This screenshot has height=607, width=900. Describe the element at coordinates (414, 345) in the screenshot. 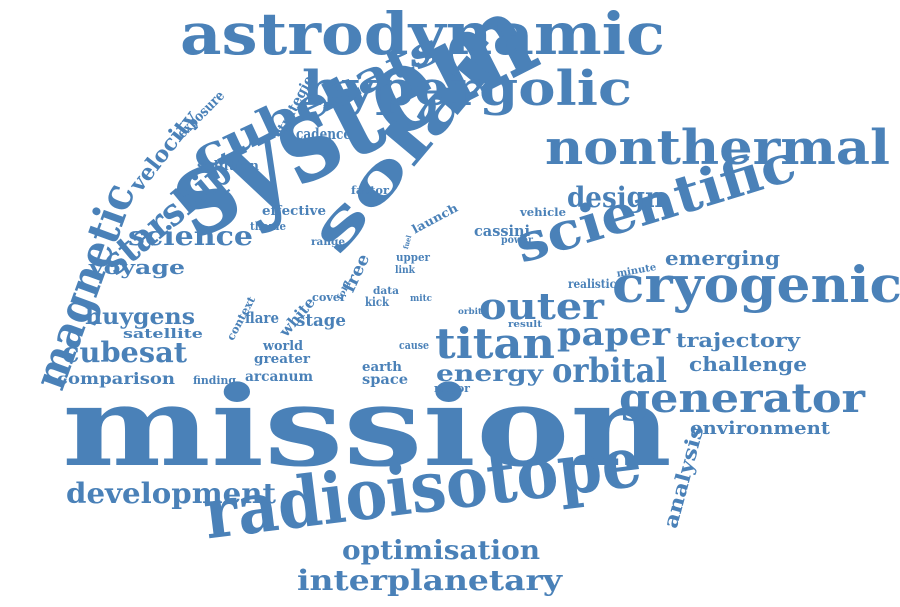

I see `word-cause: cause` at that location.